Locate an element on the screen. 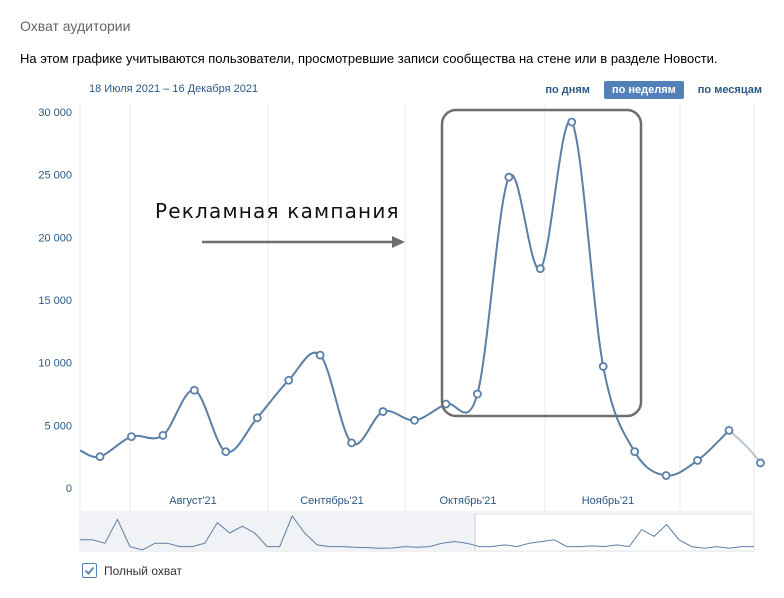 The image size is (784, 598). y-tick-label: 15 000 is located at coordinates (55, 301).